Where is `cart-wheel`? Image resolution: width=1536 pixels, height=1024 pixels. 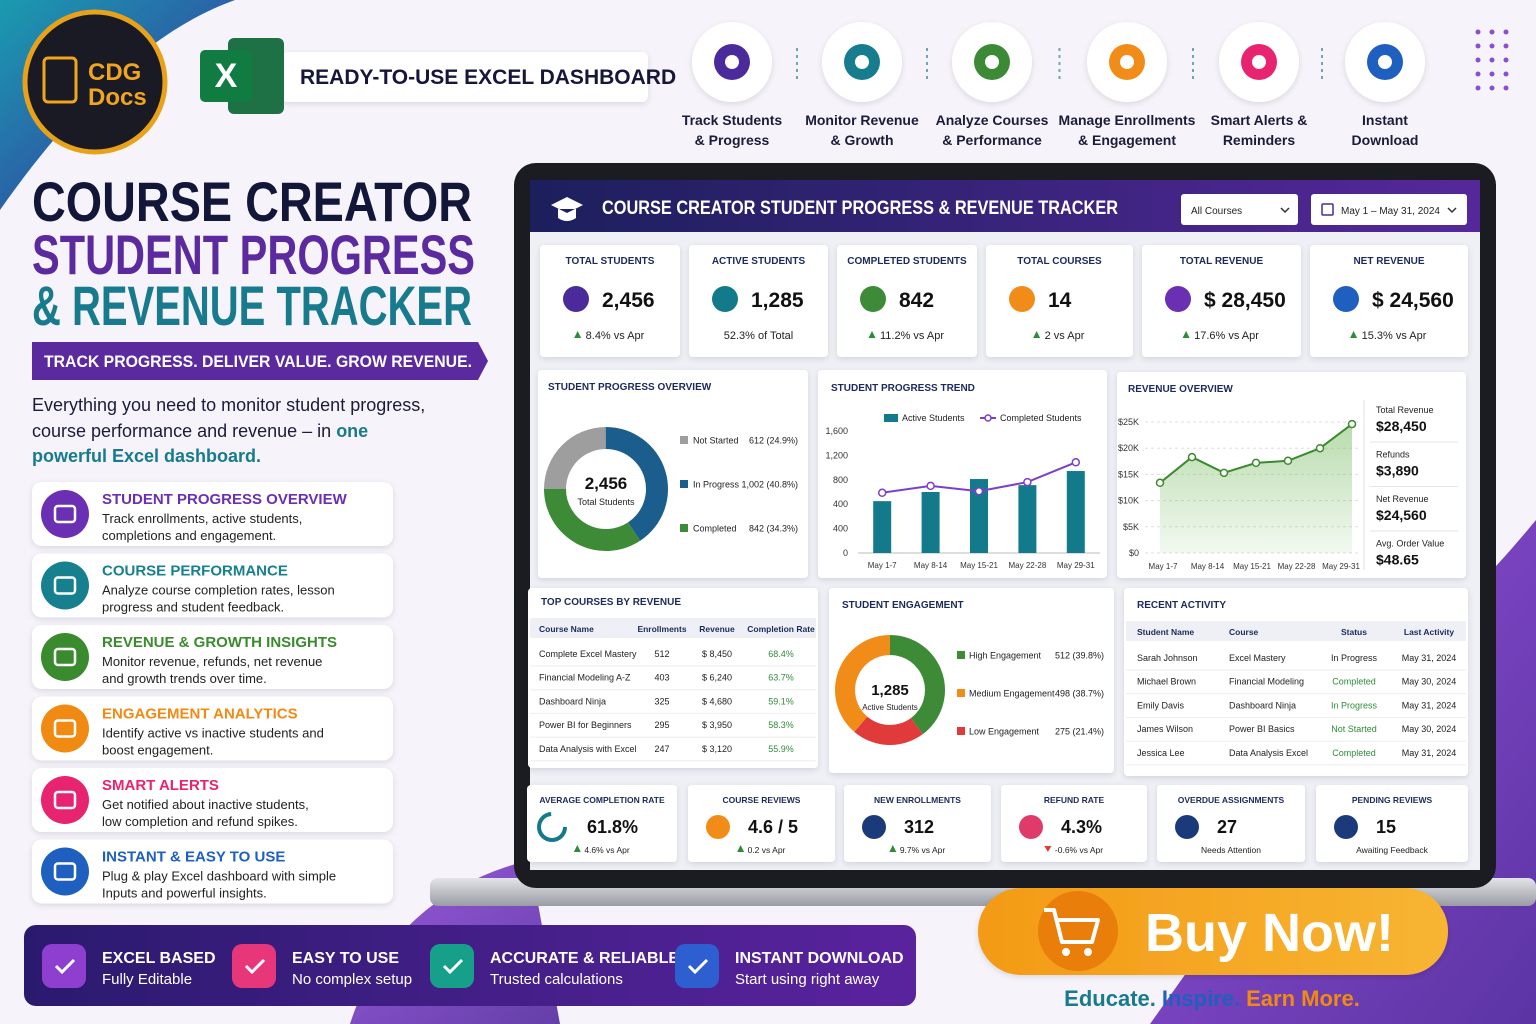
cart-wheel is located at coordinates (1088, 952).